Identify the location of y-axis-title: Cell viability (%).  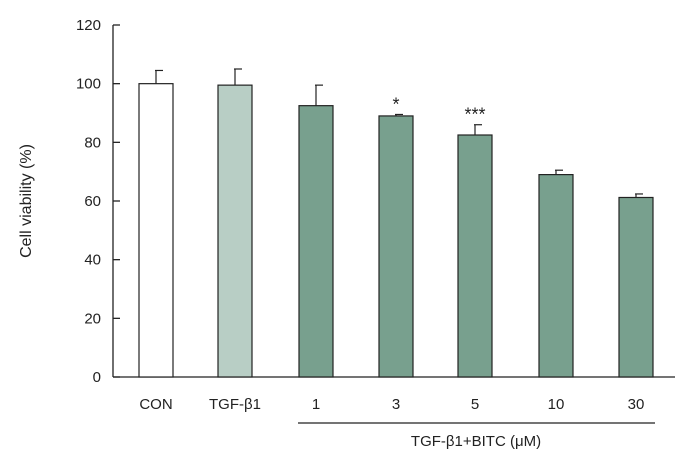
(26, 201).